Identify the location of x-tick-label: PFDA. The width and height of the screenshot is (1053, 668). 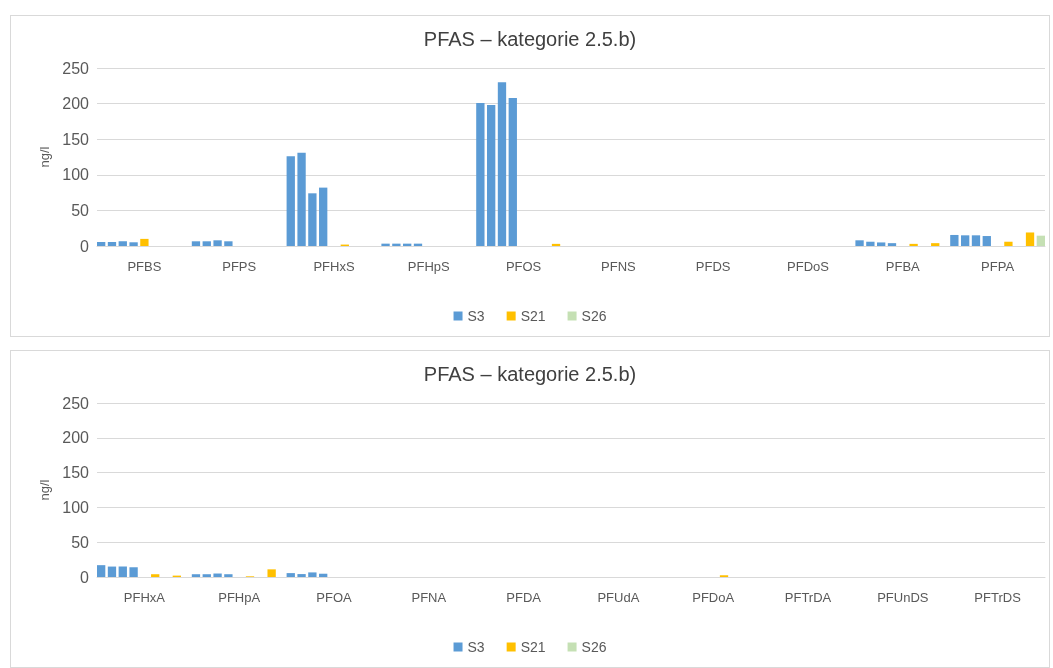
(524, 597).